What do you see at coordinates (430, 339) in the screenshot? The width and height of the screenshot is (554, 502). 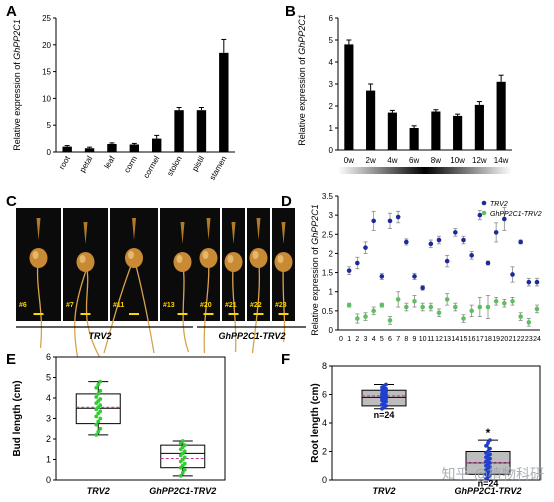 I see `x-tick-label: 11` at bounding box center [430, 339].